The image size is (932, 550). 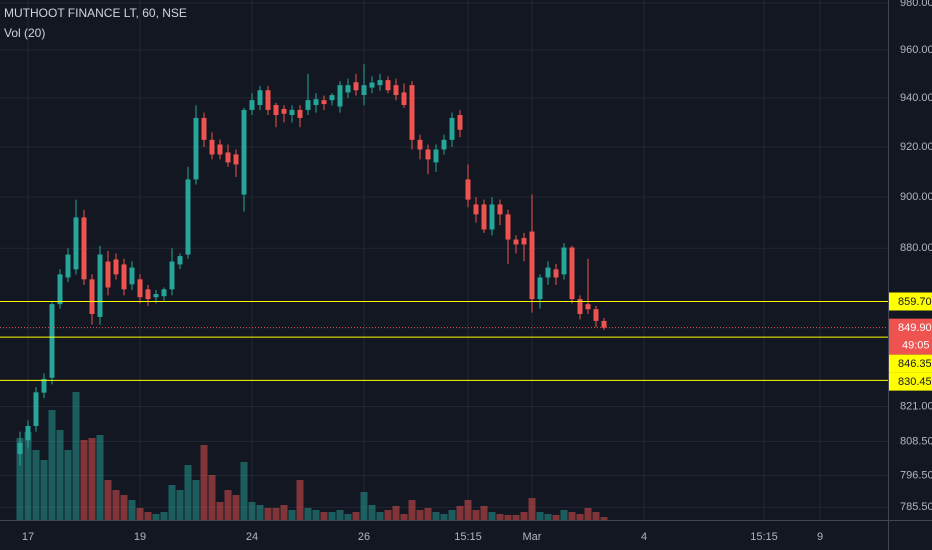 What do you see at coordinates (444, 340) in the screenshot?
I see `levels` at bounding box center [444, 340].